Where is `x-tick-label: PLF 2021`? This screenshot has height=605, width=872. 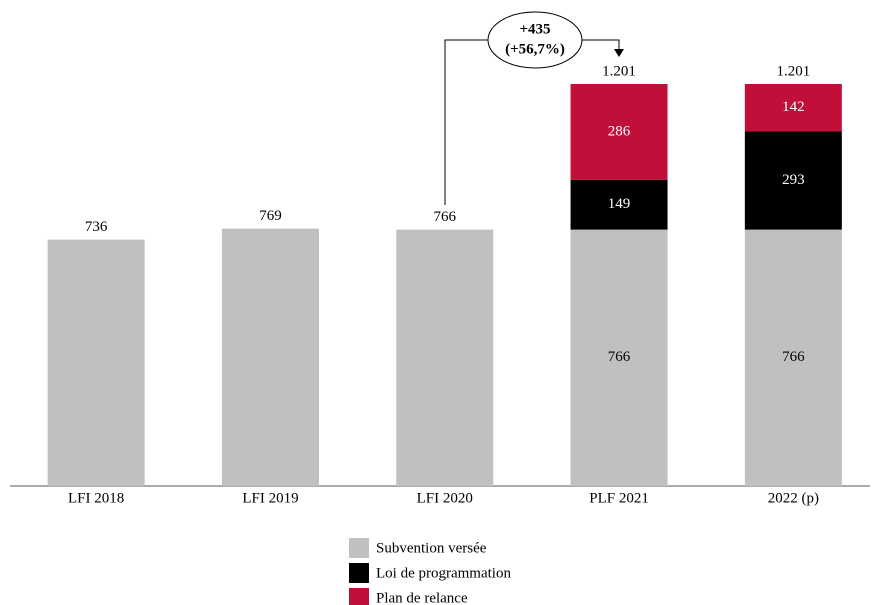 x-tick-label: PLF 2021 is located at coordinates (619, 498).